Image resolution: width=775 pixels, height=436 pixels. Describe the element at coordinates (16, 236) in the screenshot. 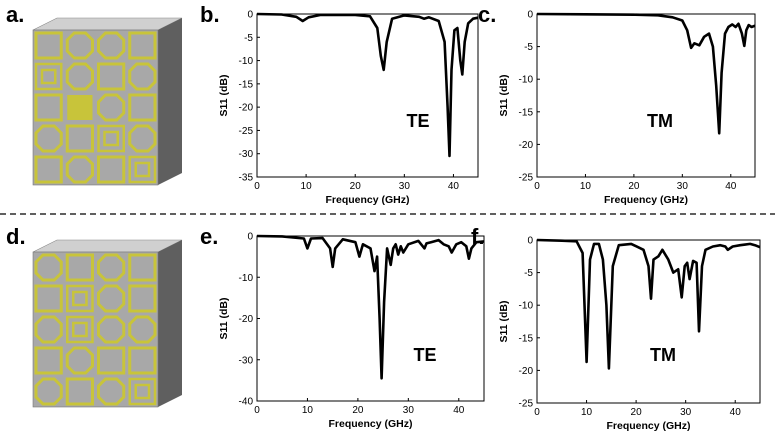

I see `panel-label-d: d.` at that location.